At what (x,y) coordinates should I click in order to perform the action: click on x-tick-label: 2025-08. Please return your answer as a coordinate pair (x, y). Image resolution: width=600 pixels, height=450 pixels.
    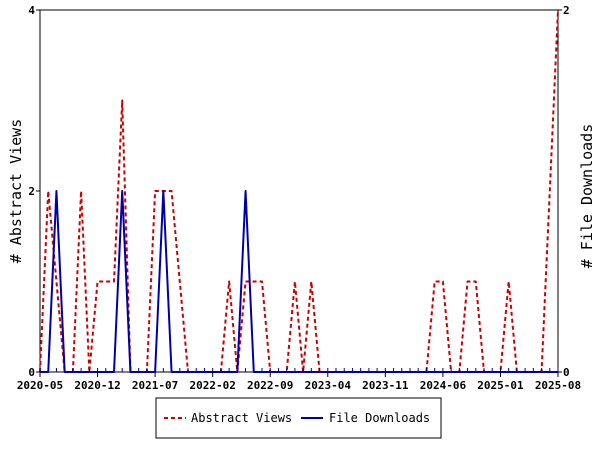
    Looking at the image, I should click on (558, 385).